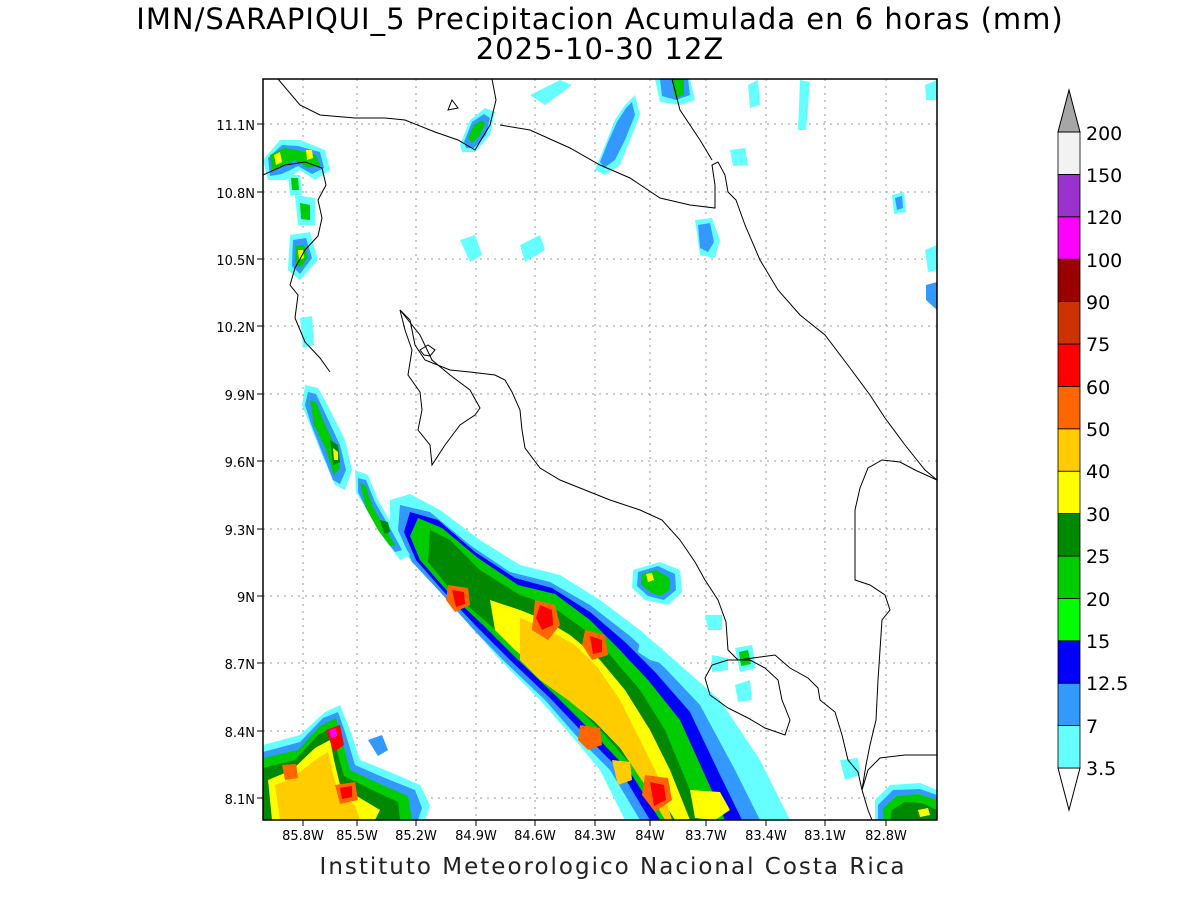  Describe the element at coordinates (1098, 600) in the screenshot. I see `colorbar-label: 20` at that location.